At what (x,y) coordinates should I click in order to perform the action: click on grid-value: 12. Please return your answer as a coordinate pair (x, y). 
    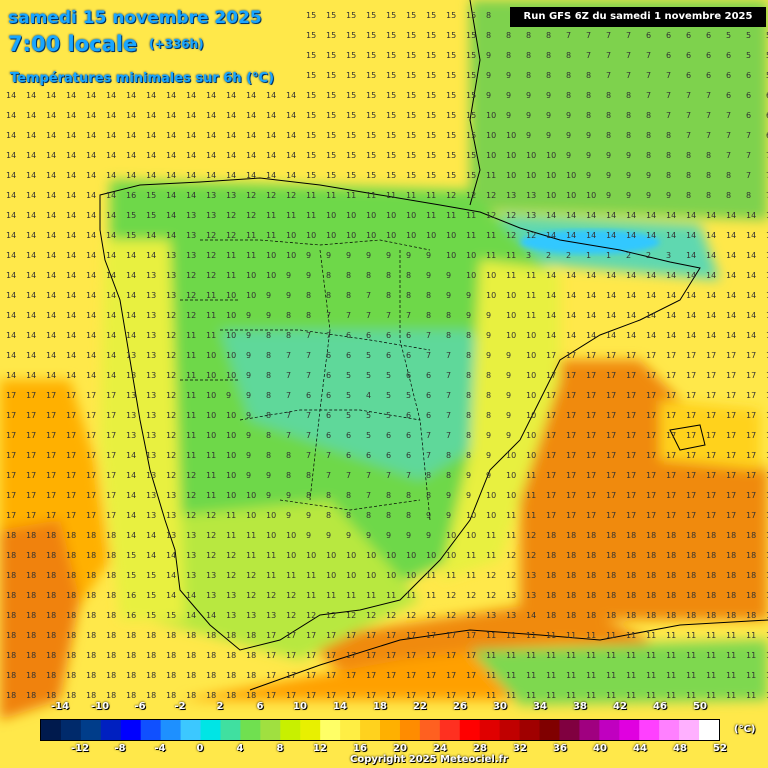
    Looking at the image, I should click on (271, 195).